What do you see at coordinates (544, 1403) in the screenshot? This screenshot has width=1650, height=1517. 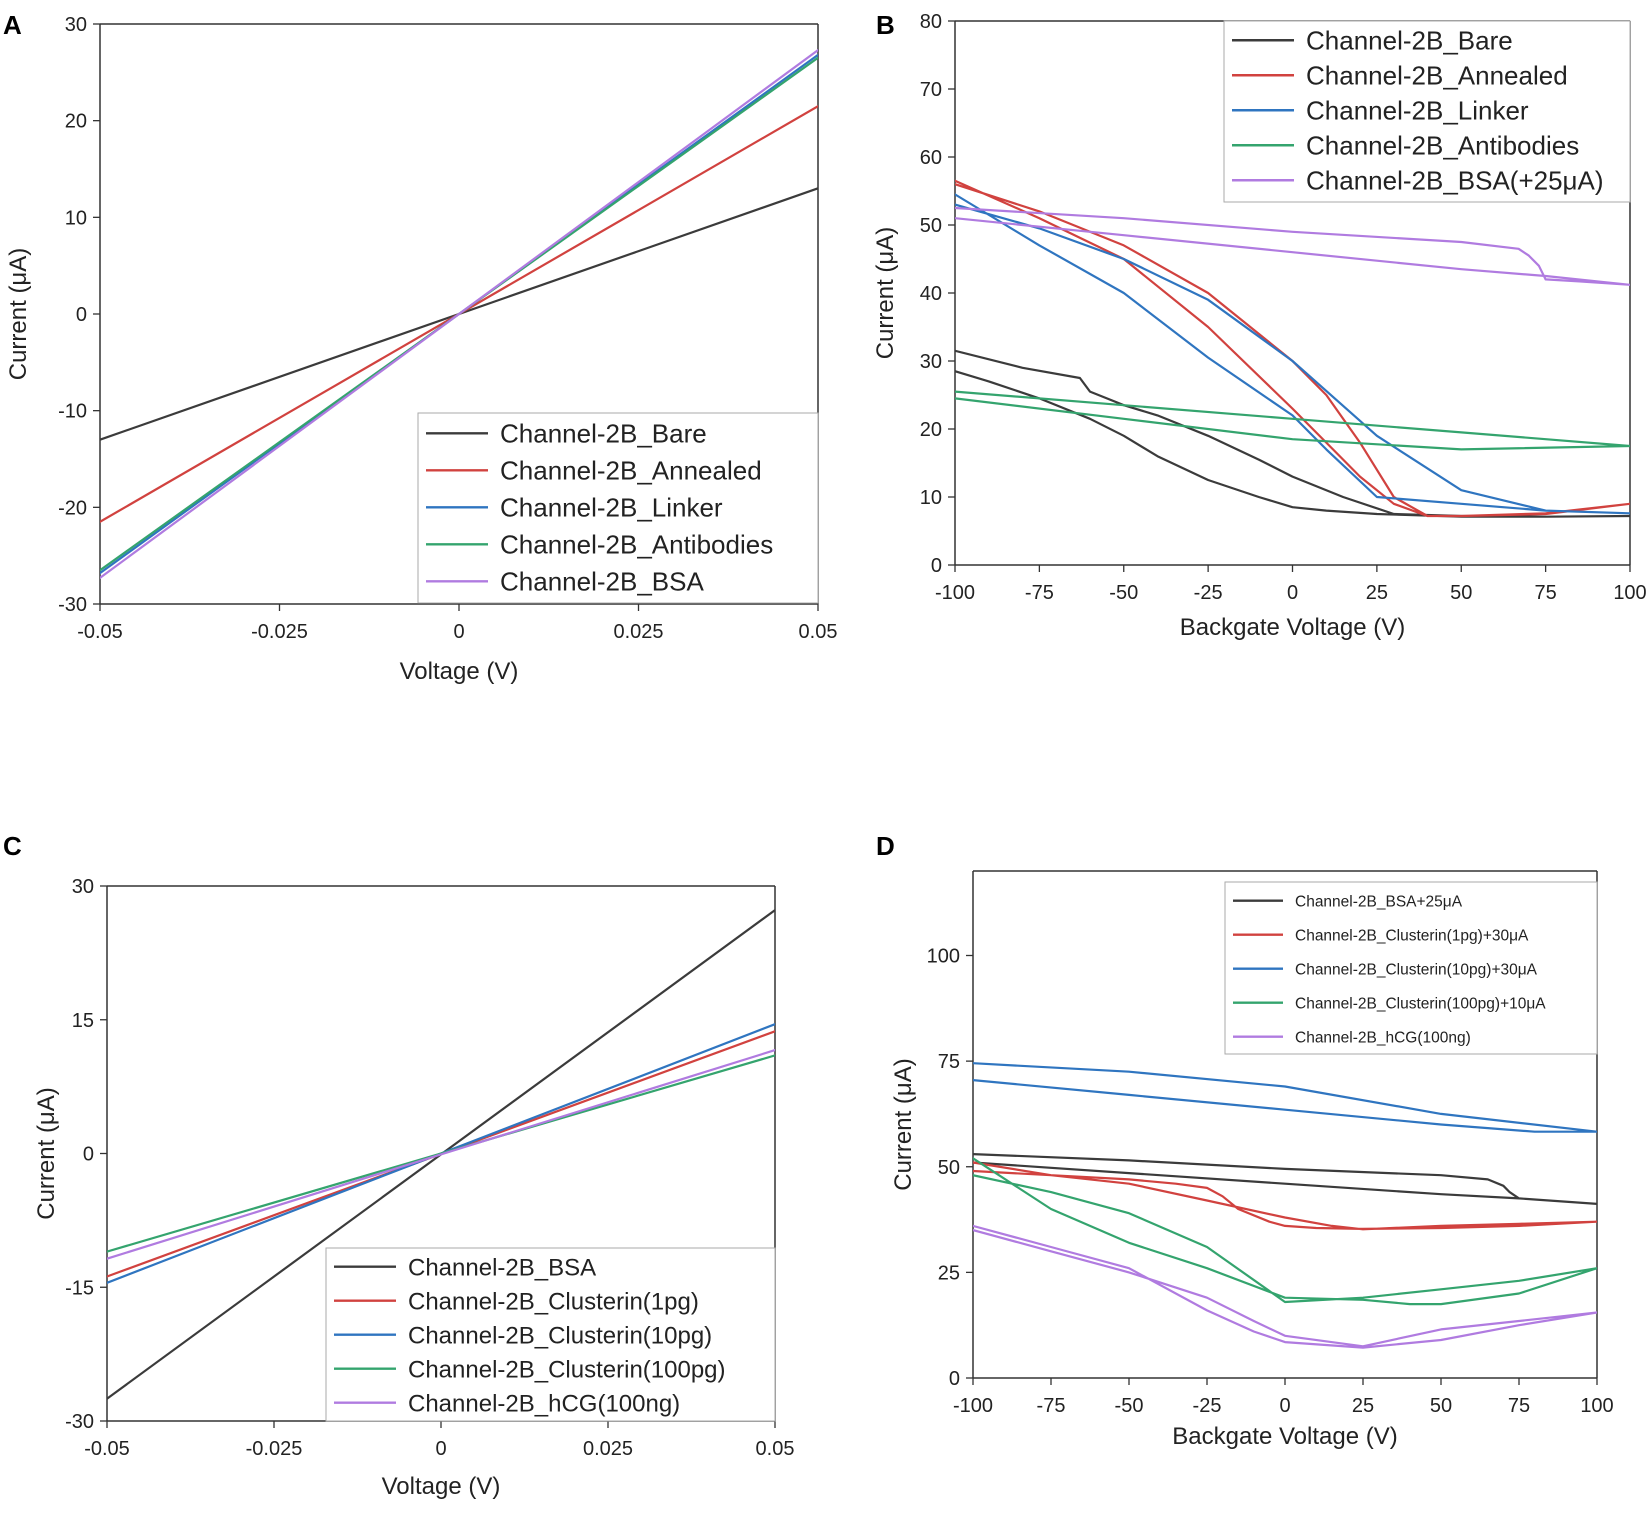 I see `legend-label-c-5: Channel-2B_hCG(100ng)` at bounding box center [544, 1403].